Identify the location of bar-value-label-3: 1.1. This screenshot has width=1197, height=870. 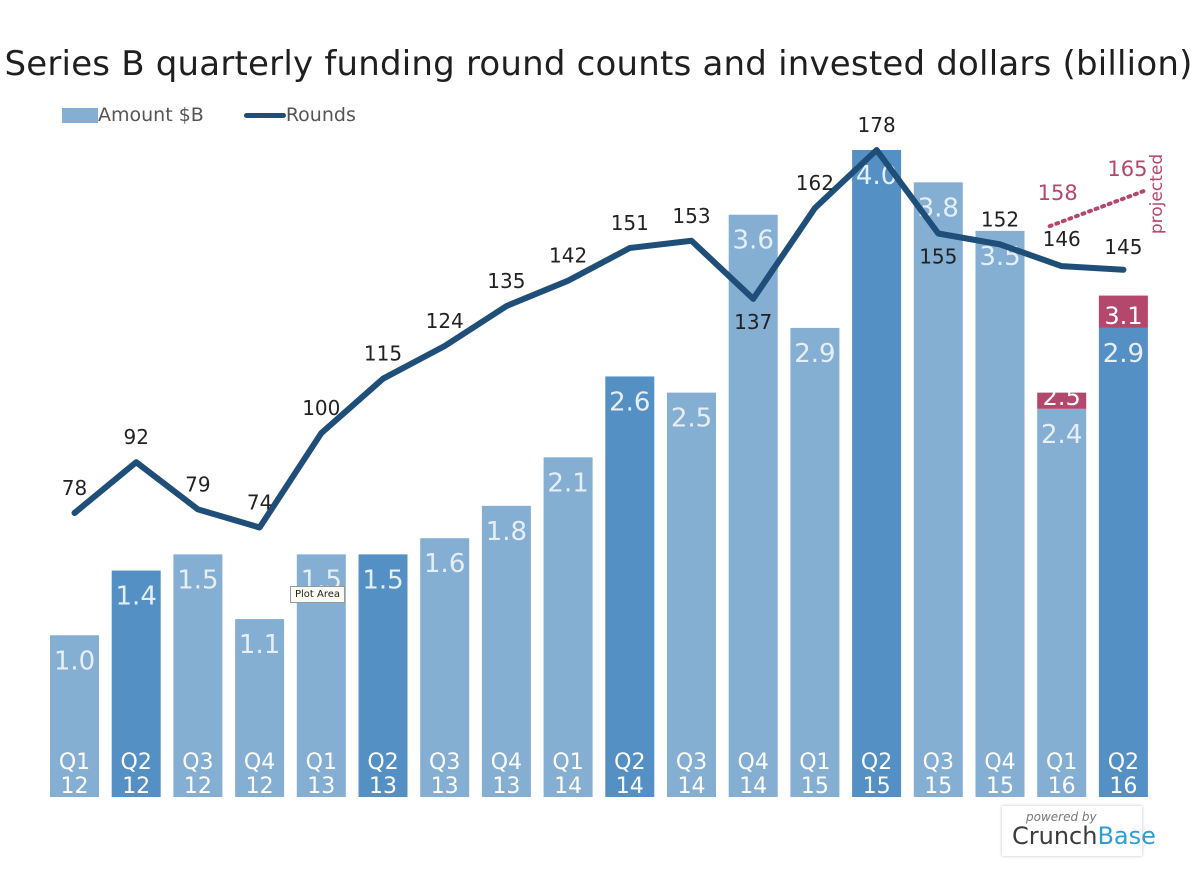
(259, 645).